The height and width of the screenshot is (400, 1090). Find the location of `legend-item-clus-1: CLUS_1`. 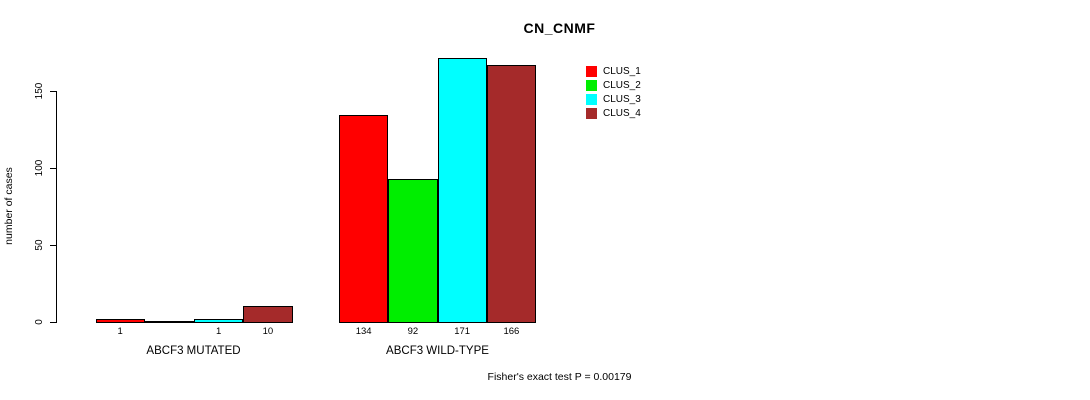

legend-item-clus-1: CLUS_1 is located at coordinates (613, 71).